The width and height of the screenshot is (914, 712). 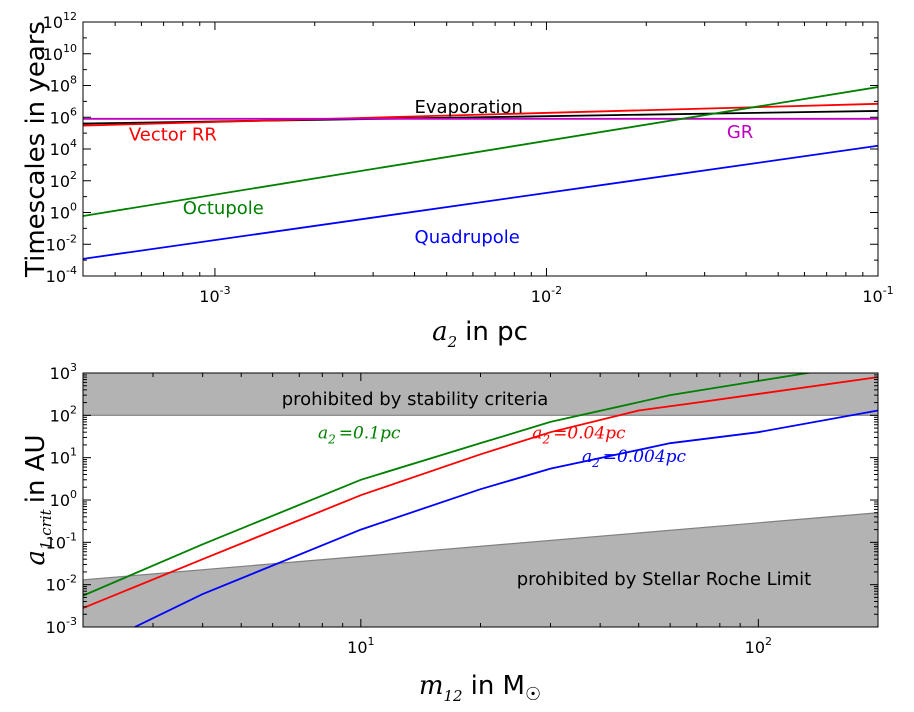 I want to click on bottom-y-axis-label: a1,critin AU, so click(x=38, y=499).